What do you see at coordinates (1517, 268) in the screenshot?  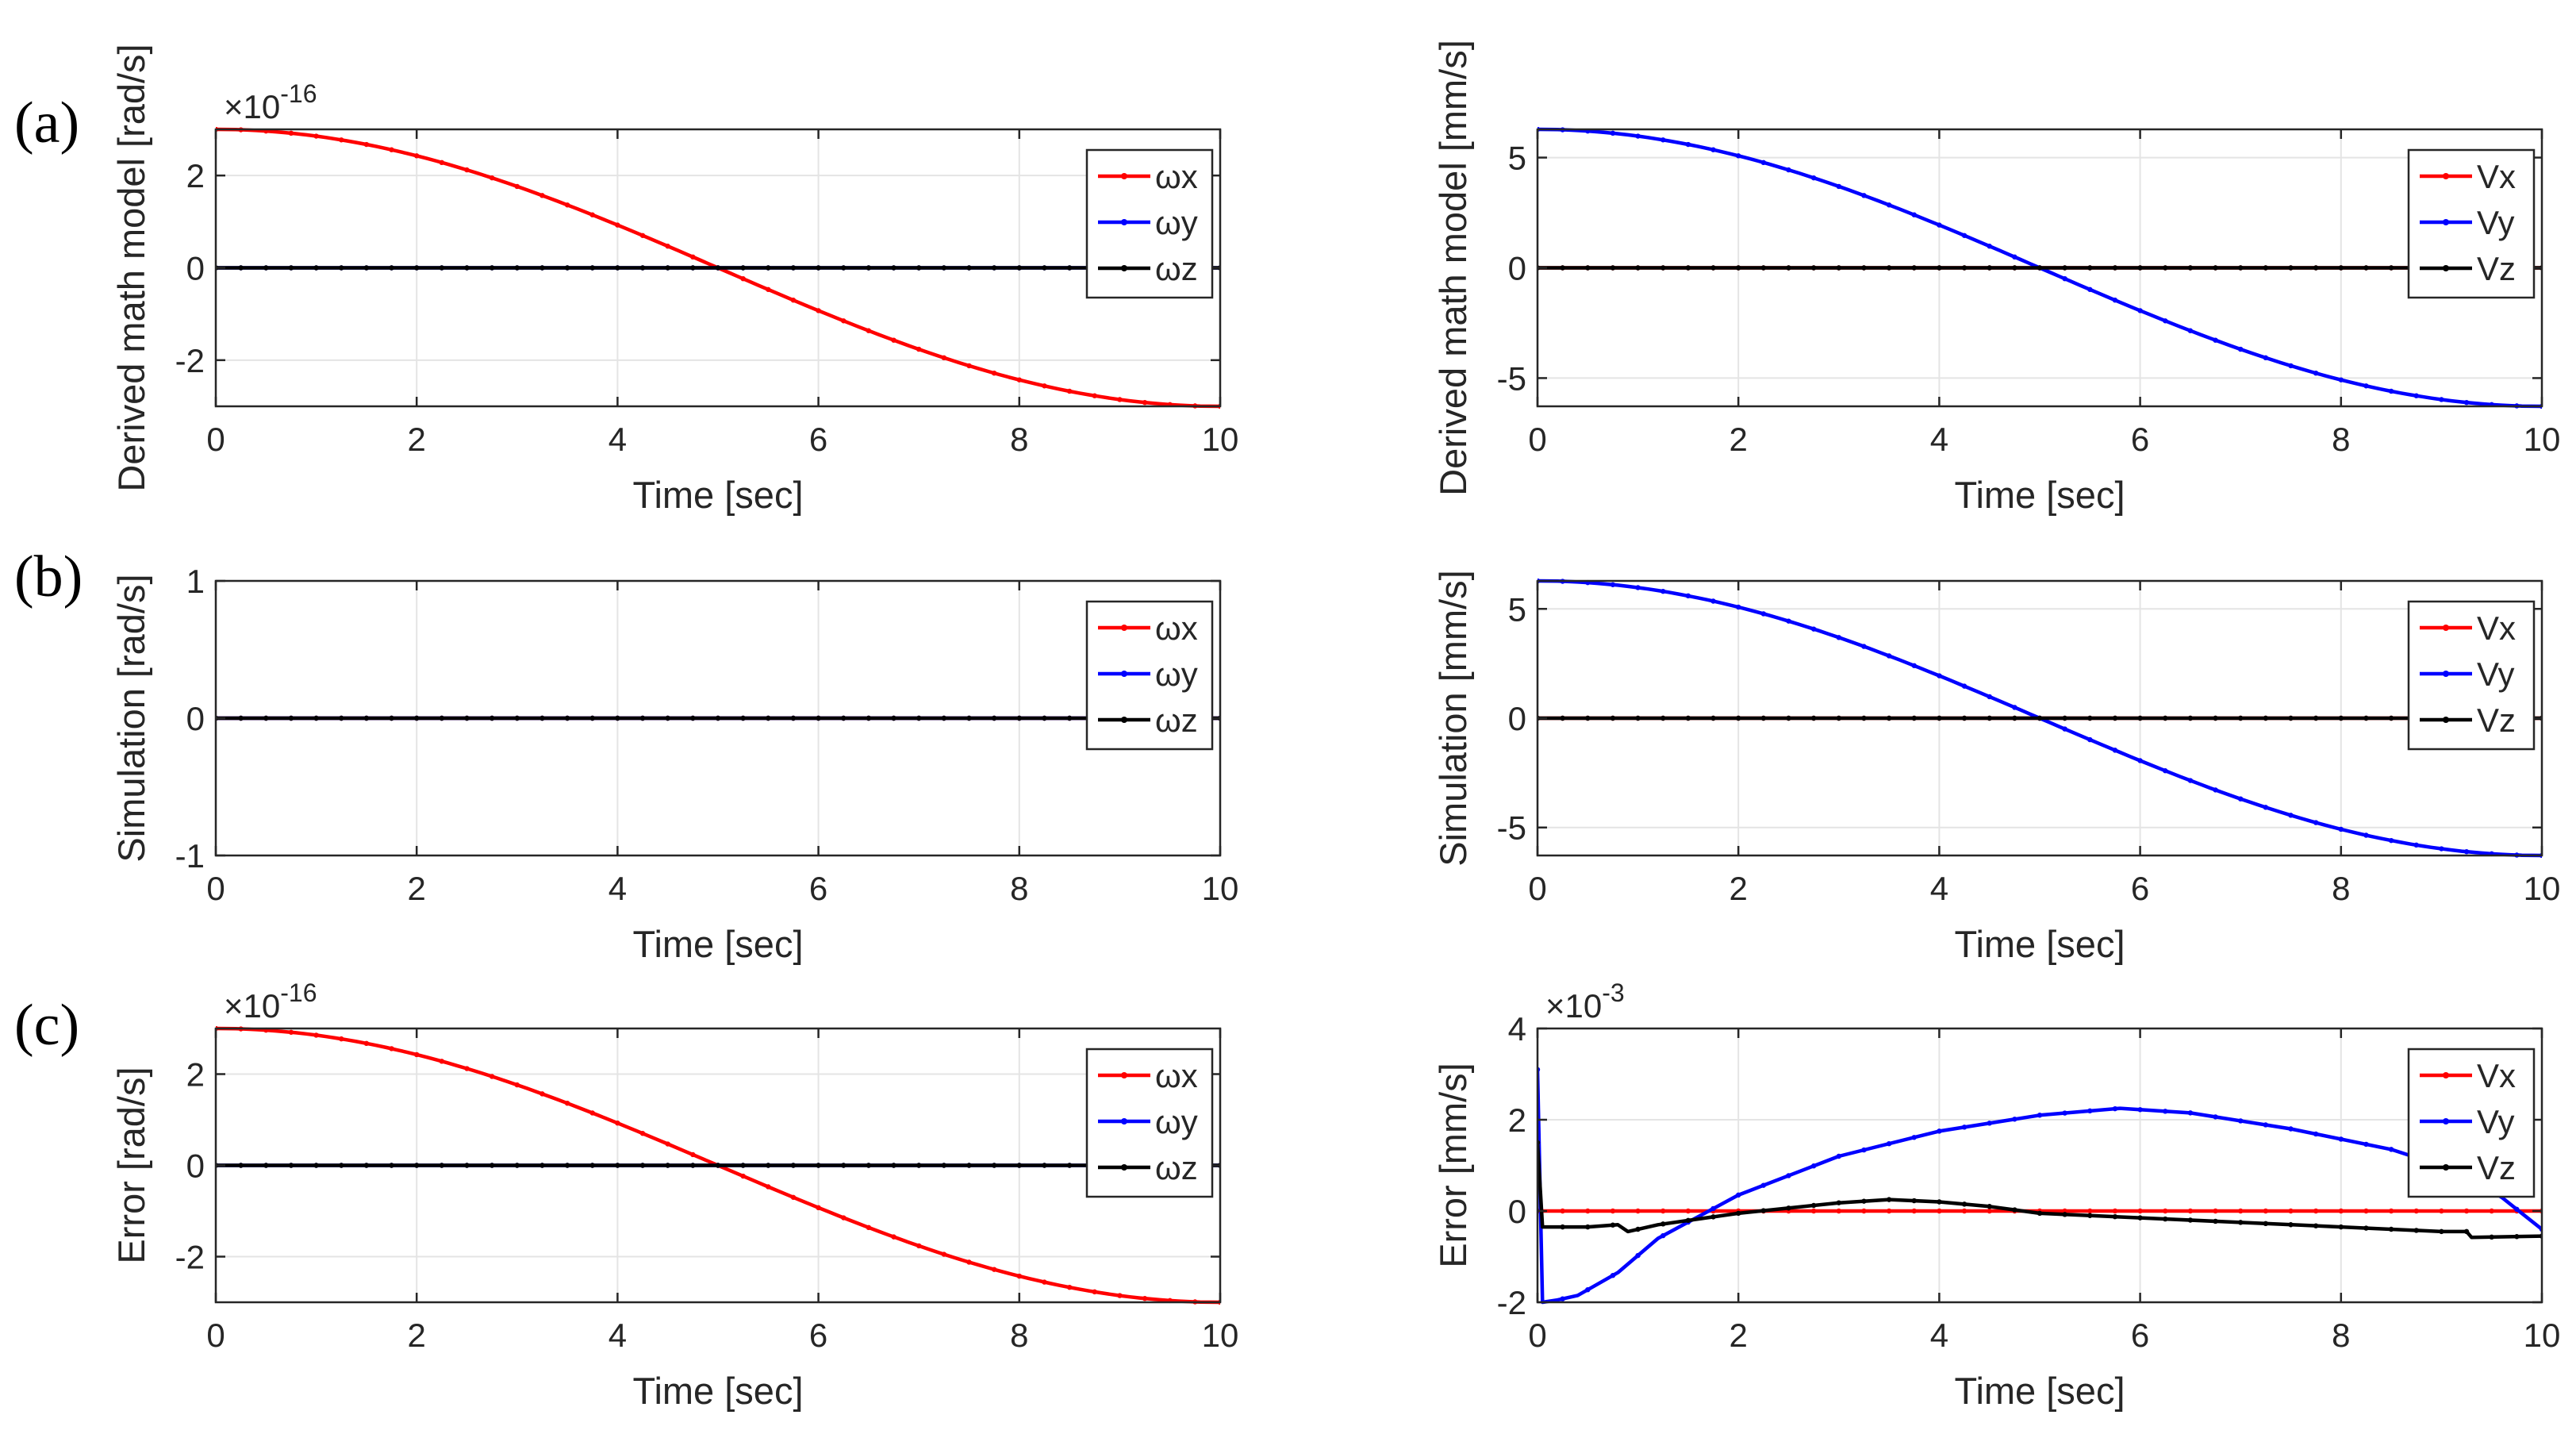 I see `y-tick-label: 0` at bounding box center [1517, 268].